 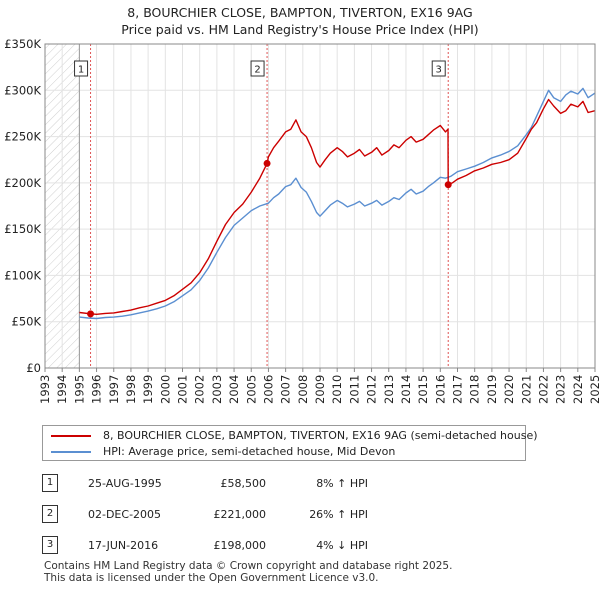 I want to click on x-tick-label: 1993, so click(x=45, y=389).